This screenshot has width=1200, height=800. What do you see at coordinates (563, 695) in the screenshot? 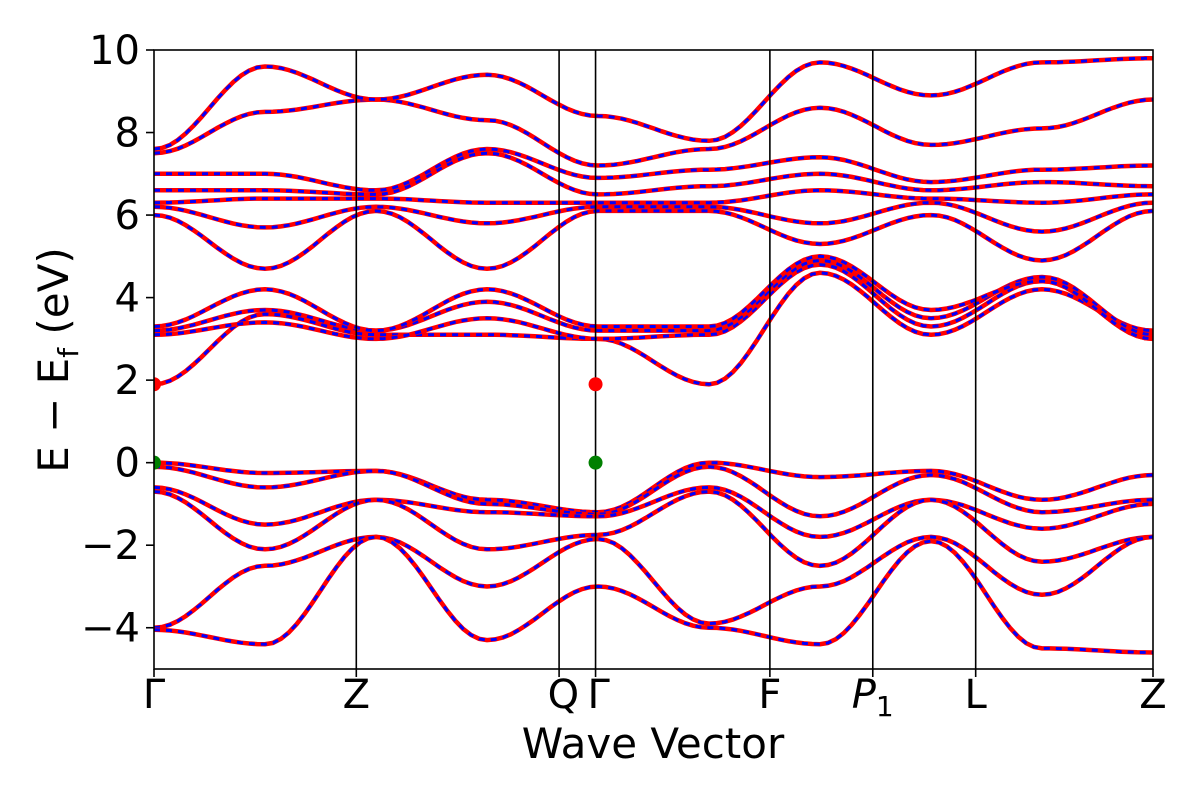
I see `x-tick-label: Q` at bounding box center [563, 695].